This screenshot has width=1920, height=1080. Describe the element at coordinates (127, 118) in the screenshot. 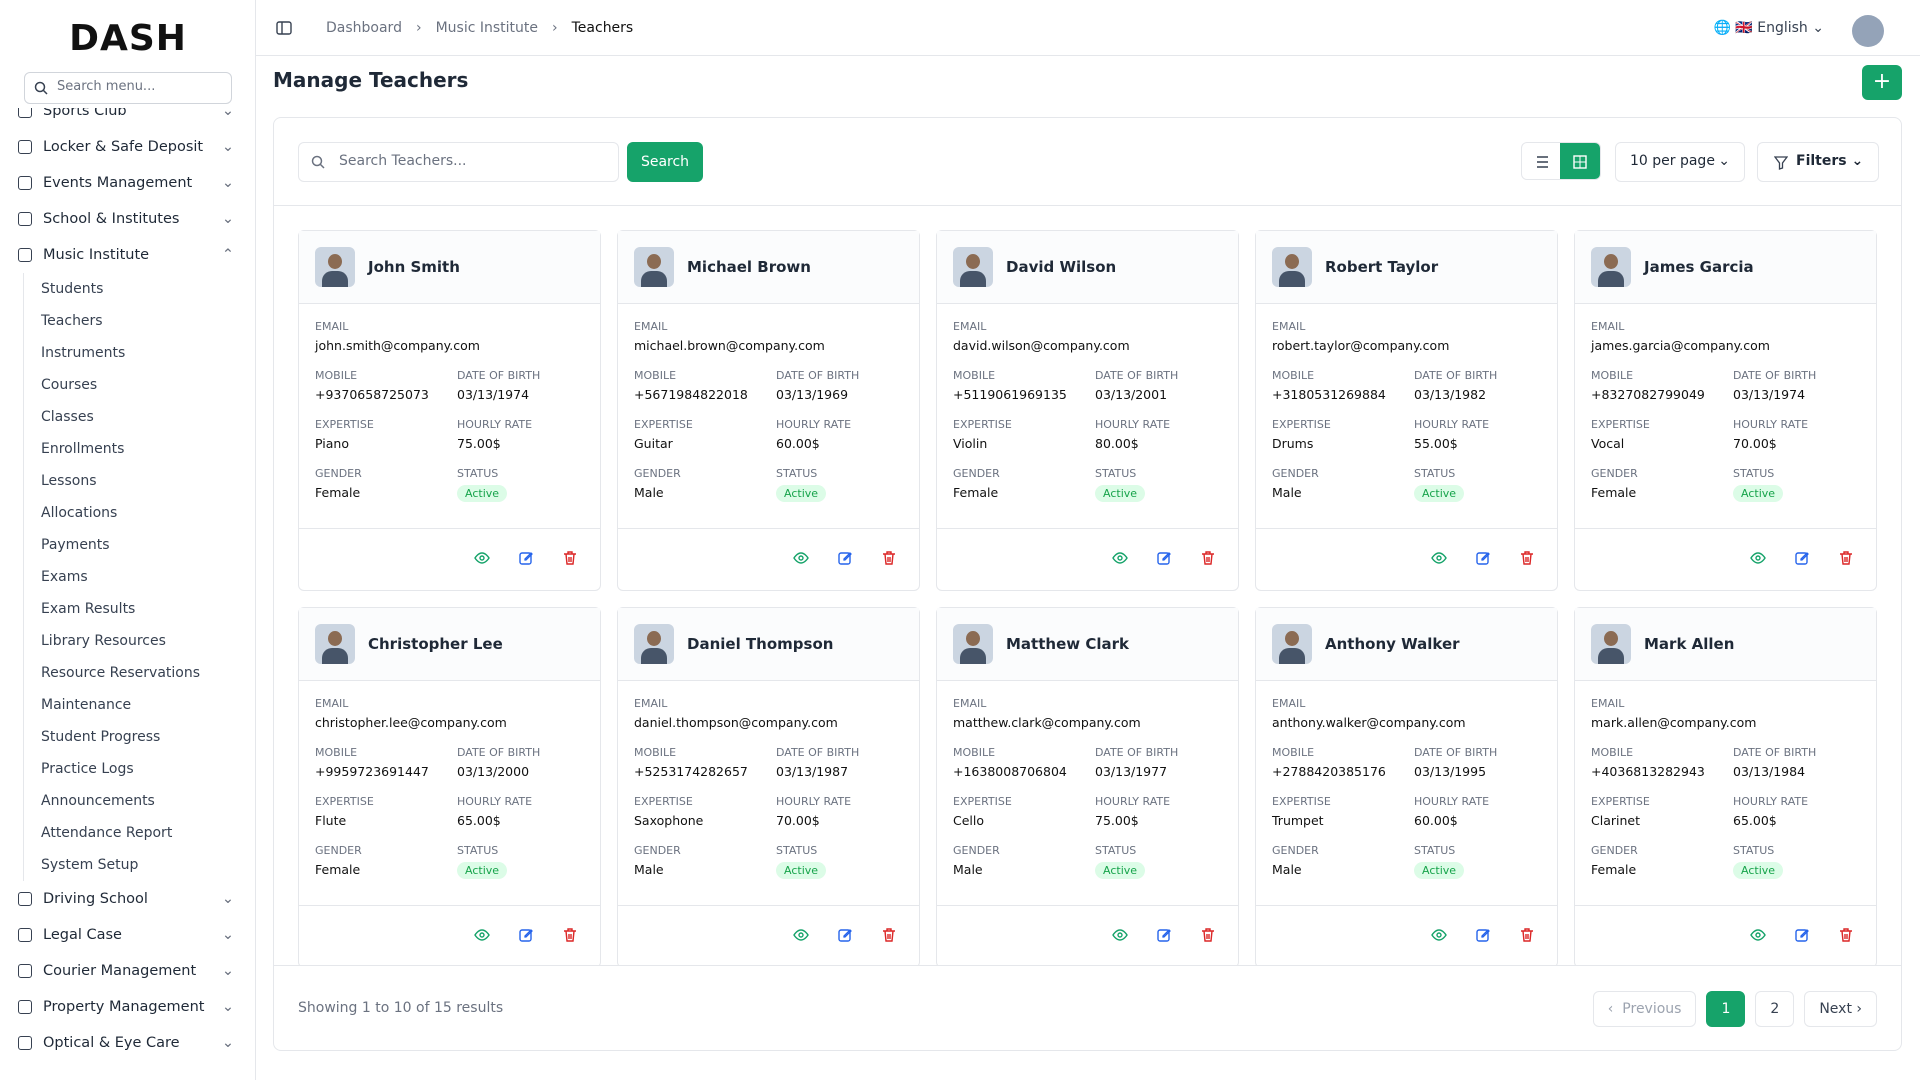

I see `menu-item: Sports Club ⌄` at that location.